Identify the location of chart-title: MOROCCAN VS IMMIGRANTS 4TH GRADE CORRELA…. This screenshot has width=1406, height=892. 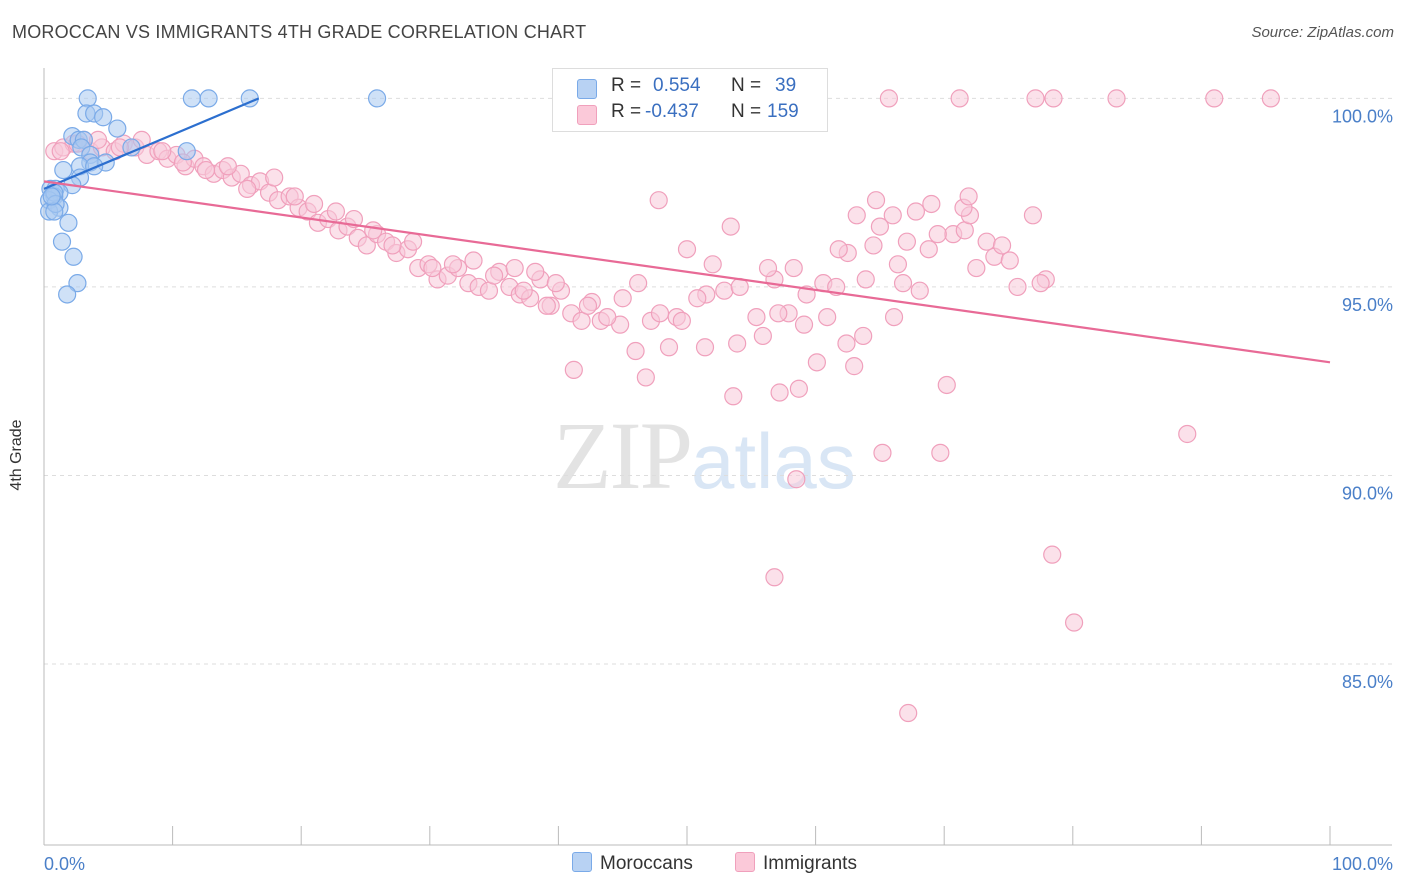
(299, 32).